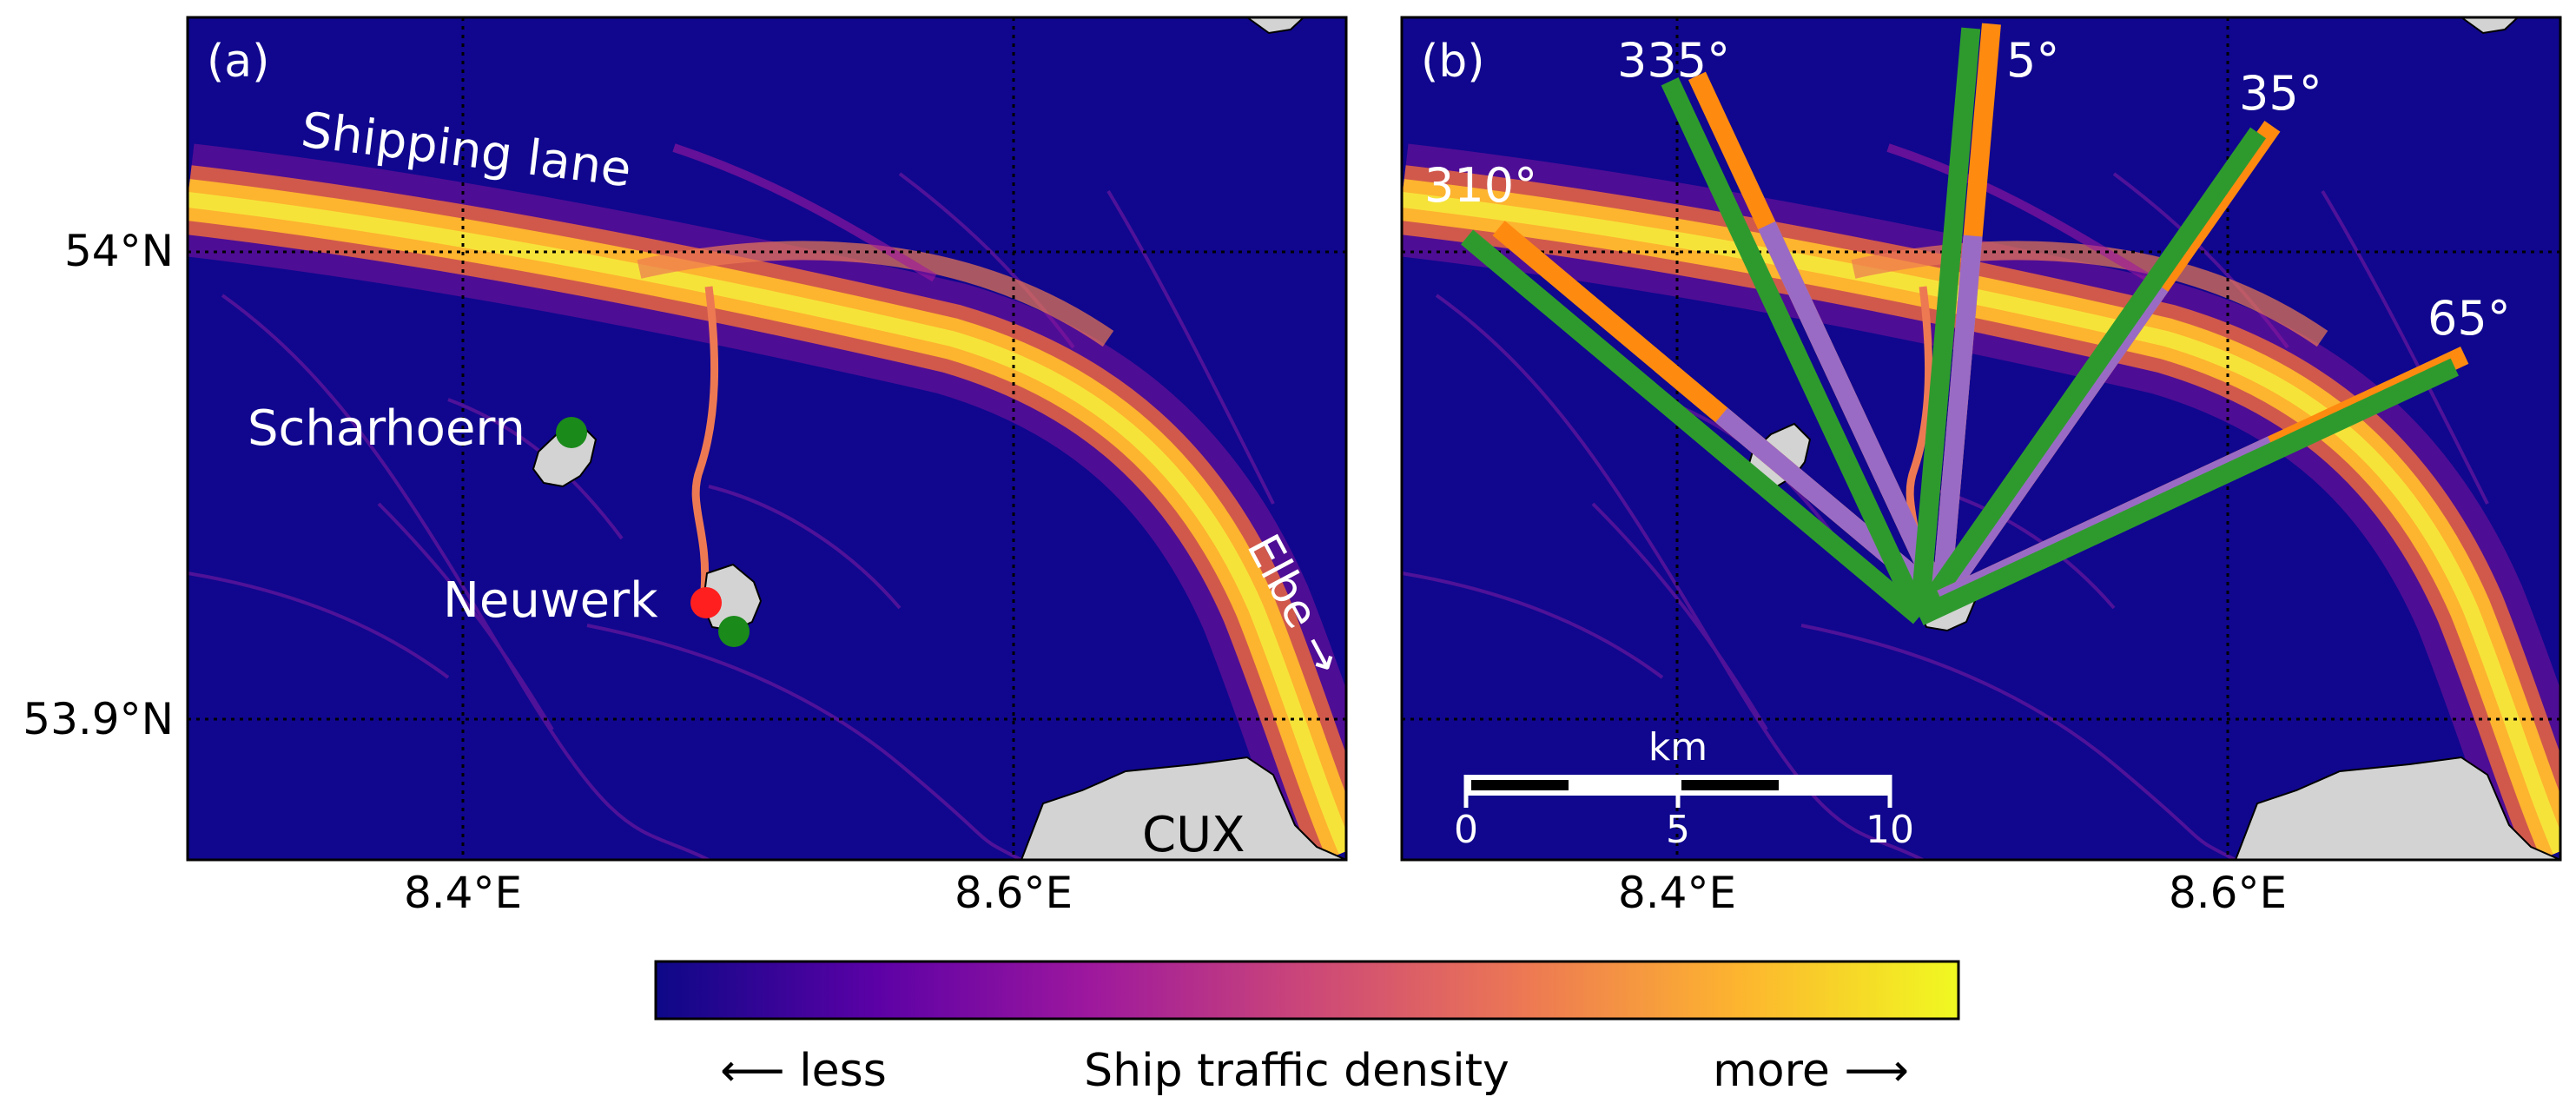 Image resolution: width=2576 pixels, height=1110 pixels. Describe the element at coordinates (1307, 1028) in the screenshot. I see `colorbar: ⟵ less Ship traffic density more ⟶` at that location.